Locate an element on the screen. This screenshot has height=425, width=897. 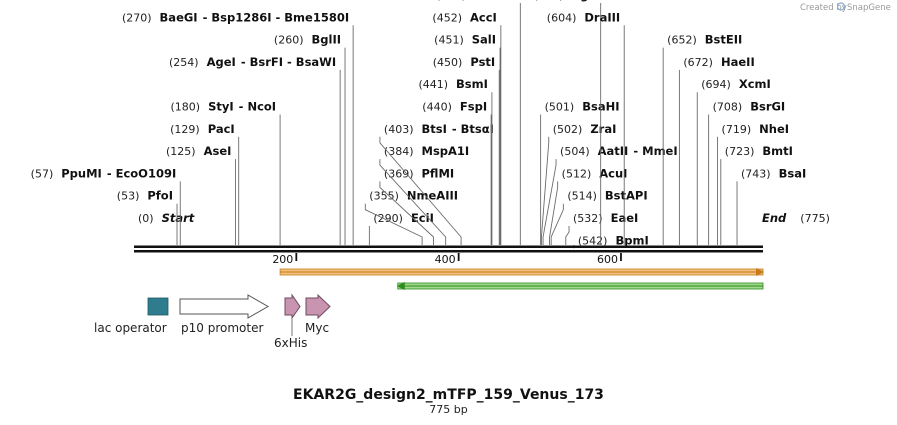
tick-label: 200 is located at coordinates (282, 259).